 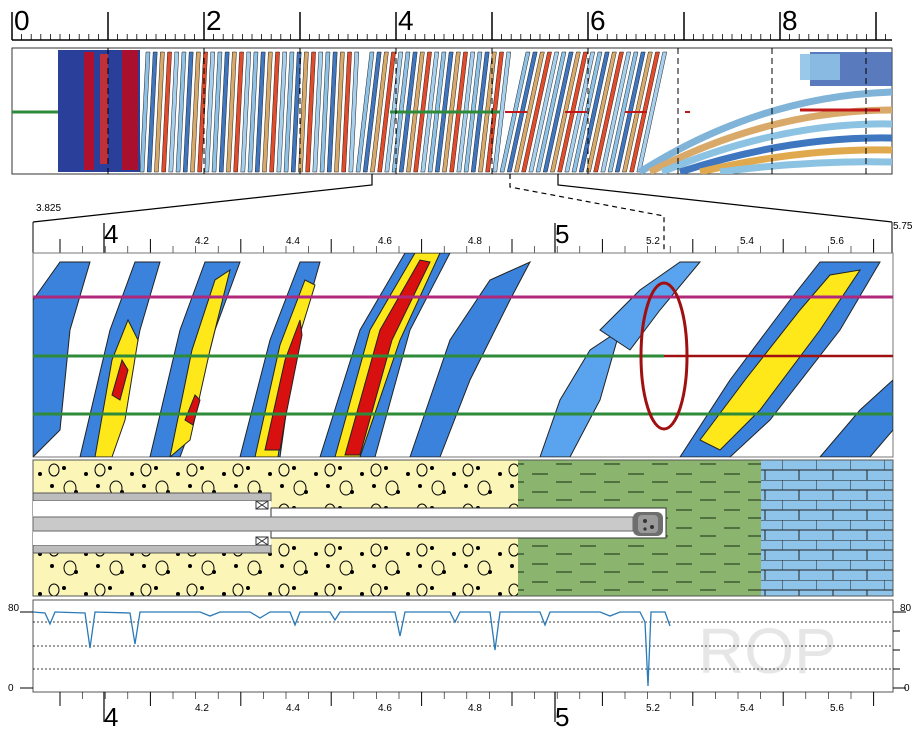 What do you see at coordinates (790, 20) in the screenshot?
I see `overview-label-8: 8` at bounding box center [790, 20].